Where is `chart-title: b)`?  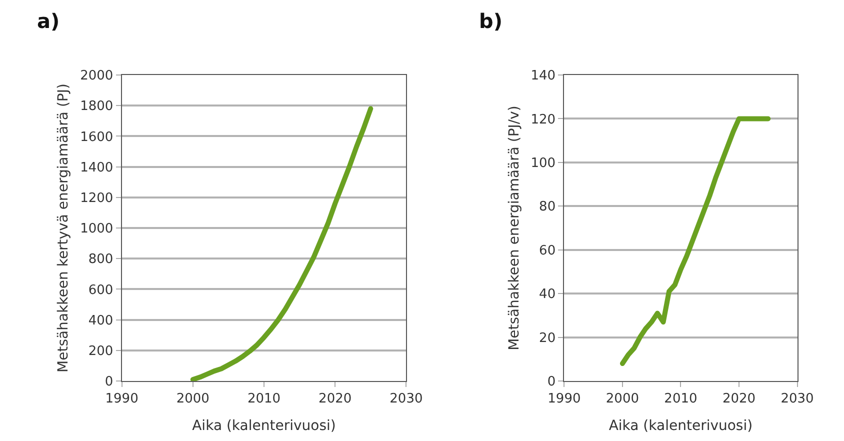 chart-title: b) is located at coordinates (490, 21).